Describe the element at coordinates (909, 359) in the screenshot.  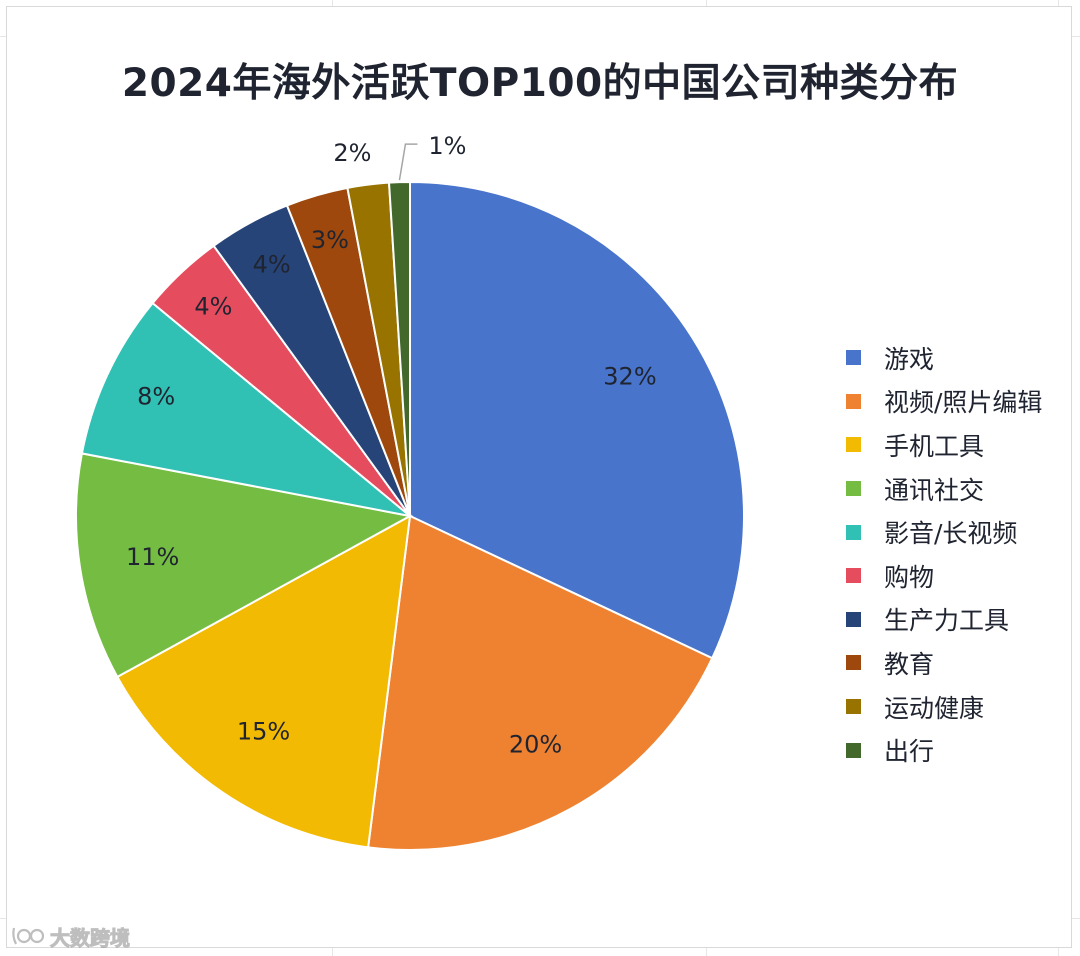
I see `legend-label: 游戏` at that location.